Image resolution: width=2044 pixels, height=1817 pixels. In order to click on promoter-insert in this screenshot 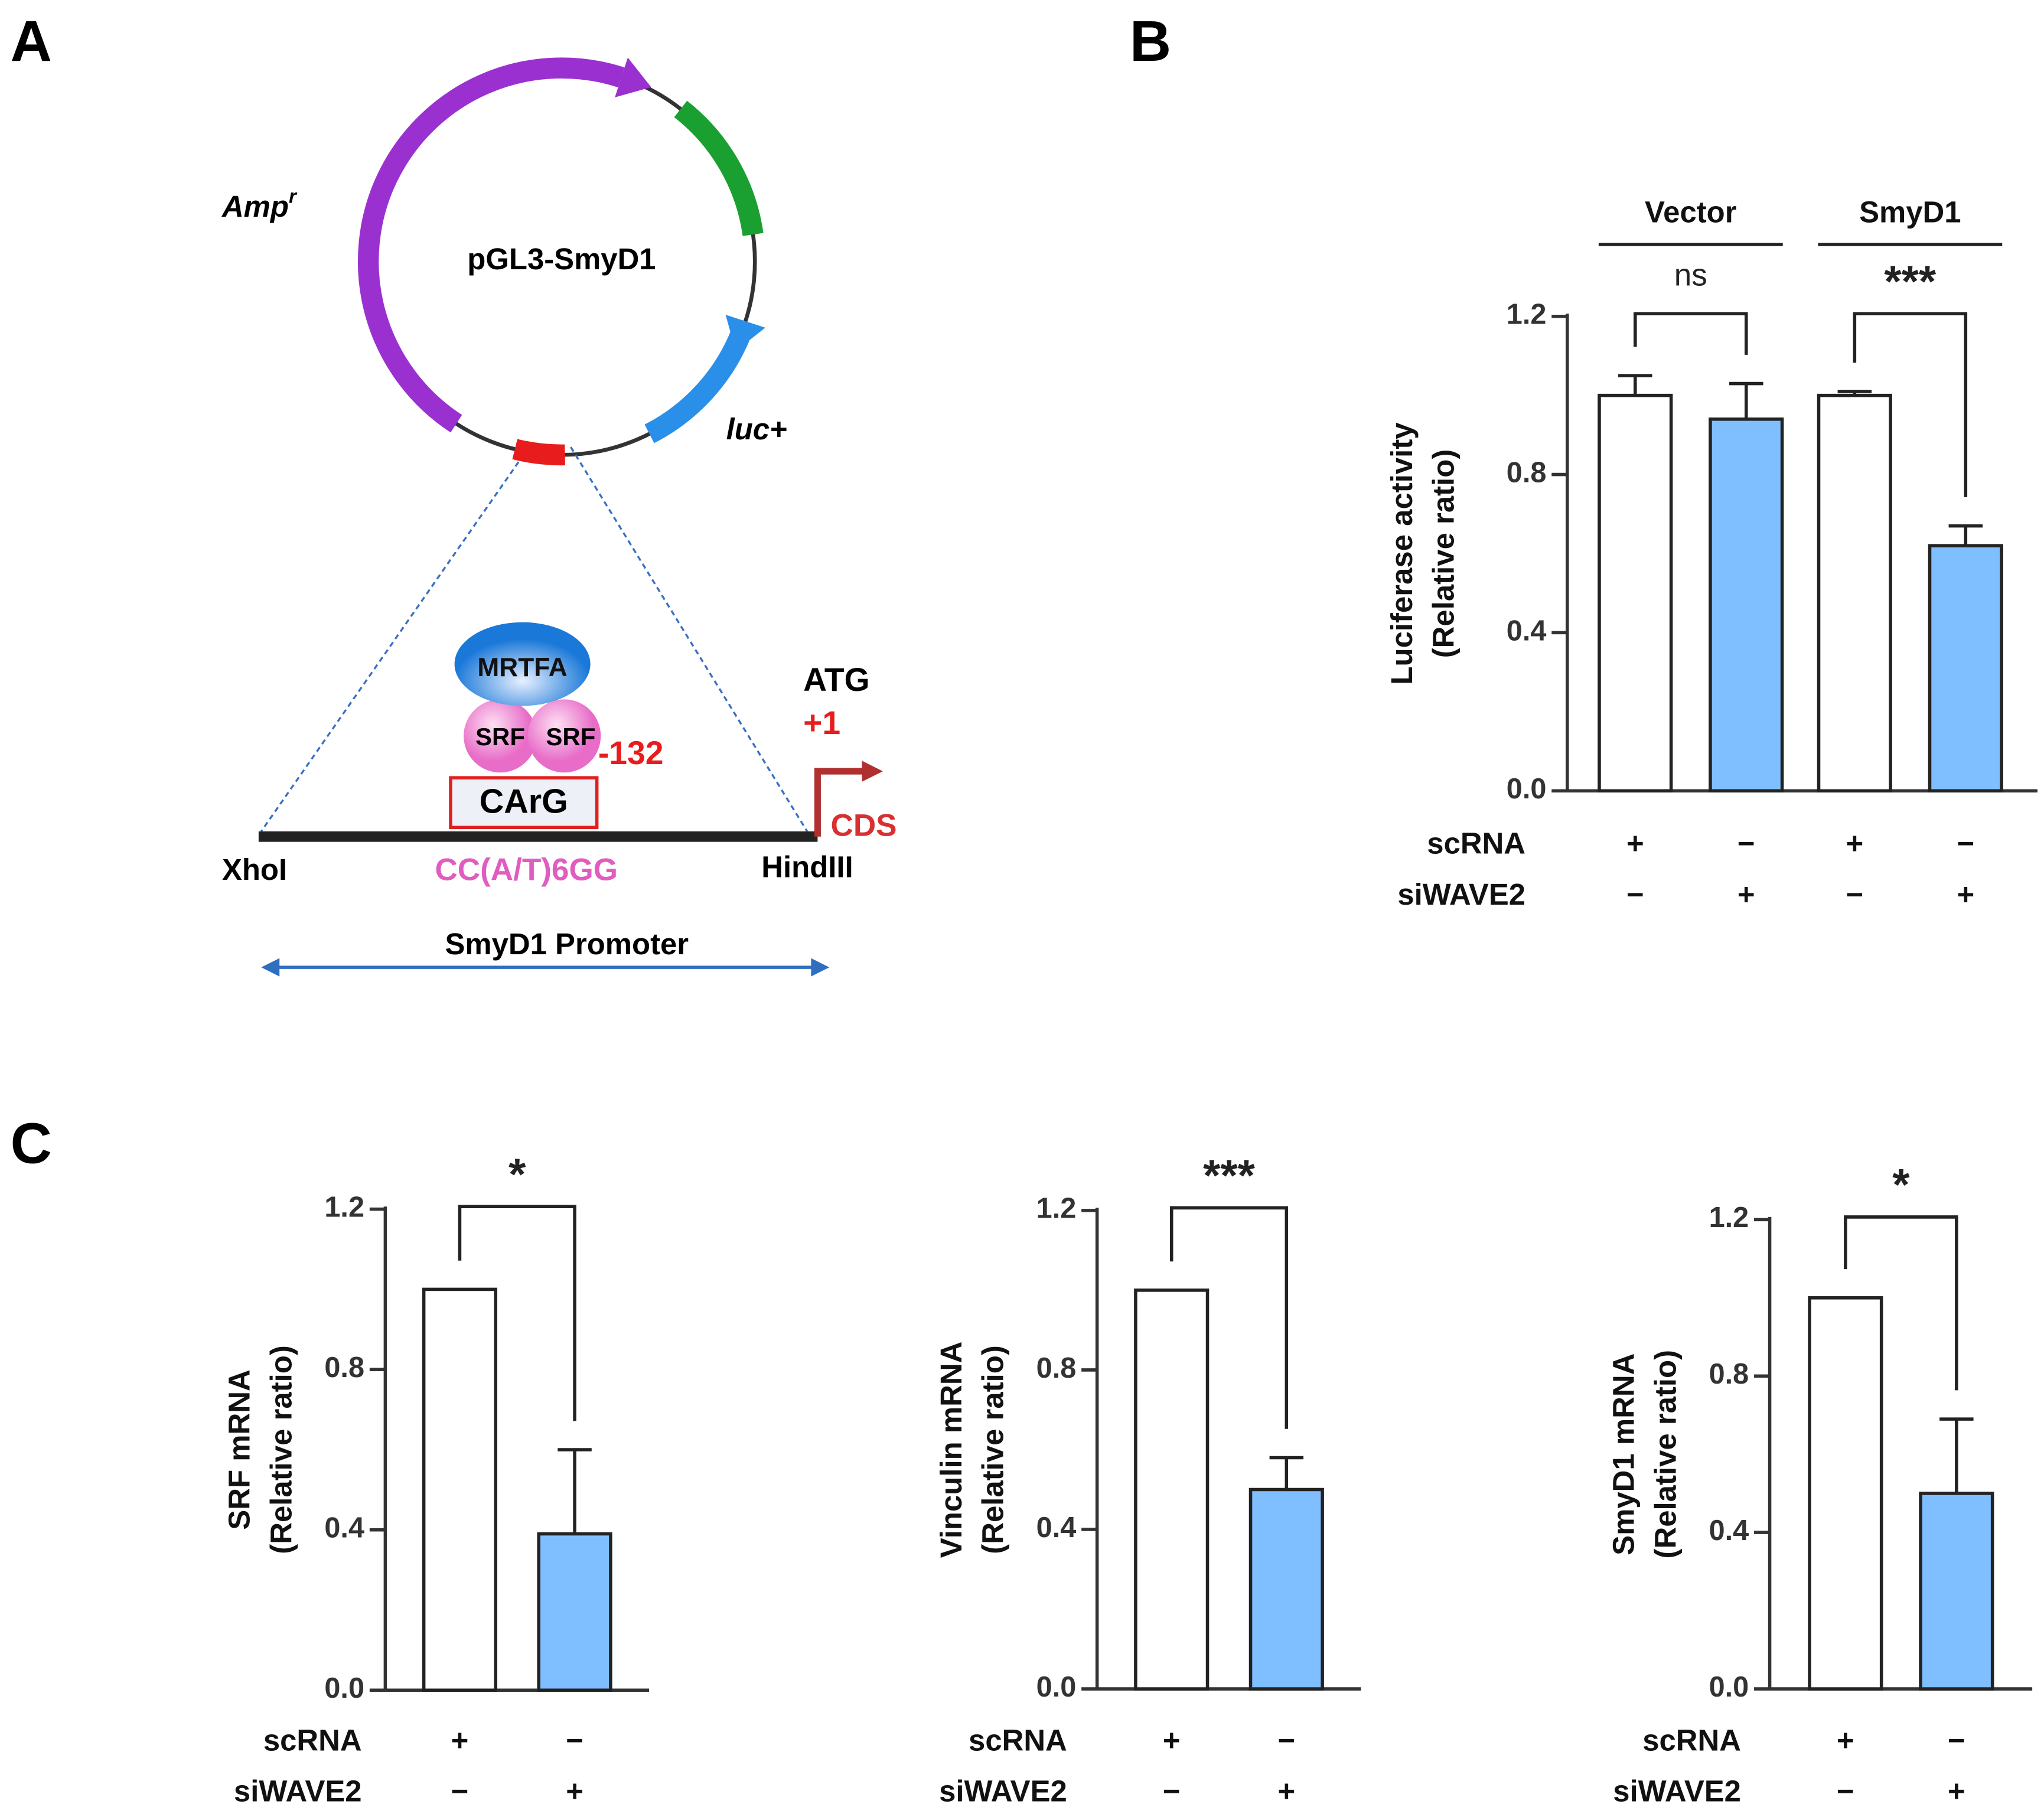, I will do `click(538, 452)`.